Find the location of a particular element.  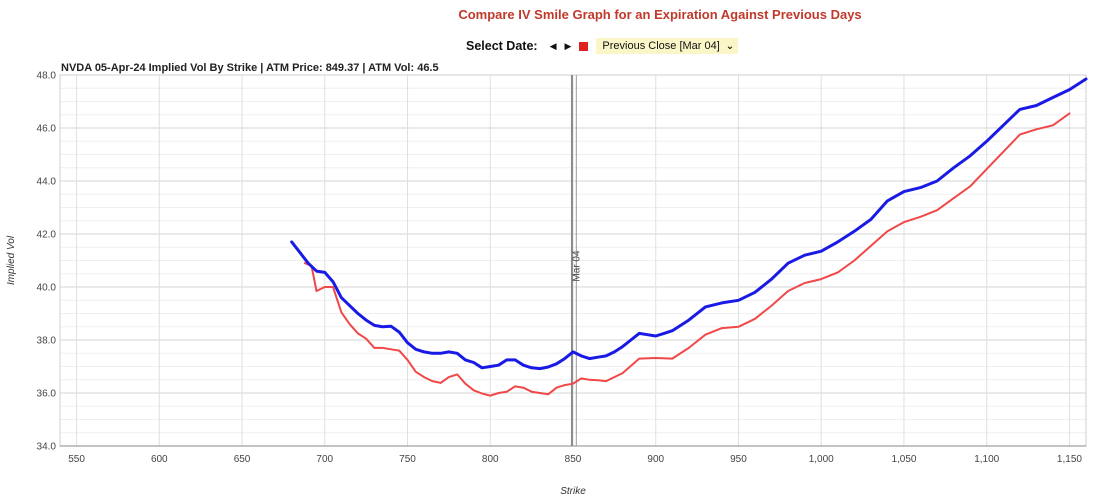

x-tick-label: 1,150 is located at coordinates (1069, 459).